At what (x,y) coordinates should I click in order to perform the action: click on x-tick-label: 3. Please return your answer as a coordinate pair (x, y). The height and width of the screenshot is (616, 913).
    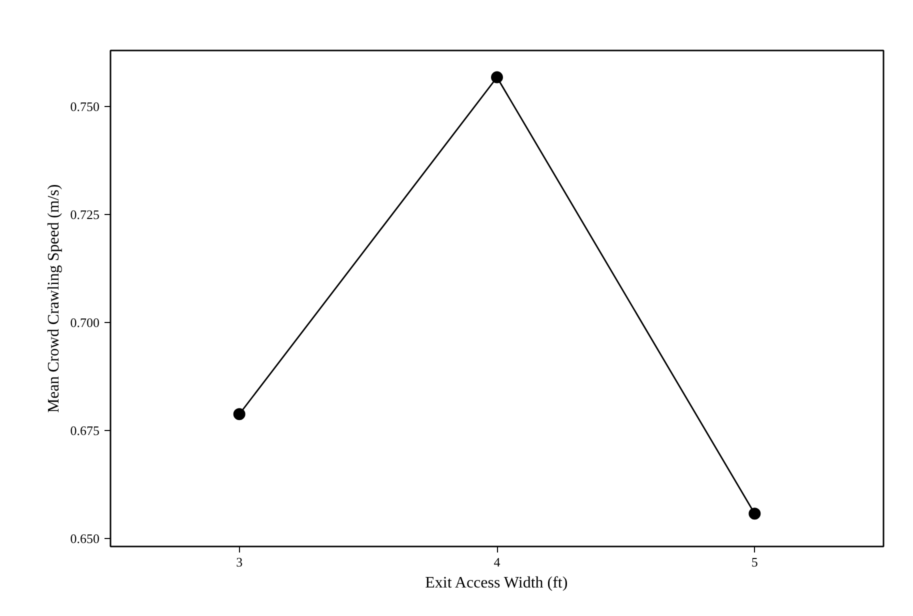
    Looking at the image, I should click on (239, 562).